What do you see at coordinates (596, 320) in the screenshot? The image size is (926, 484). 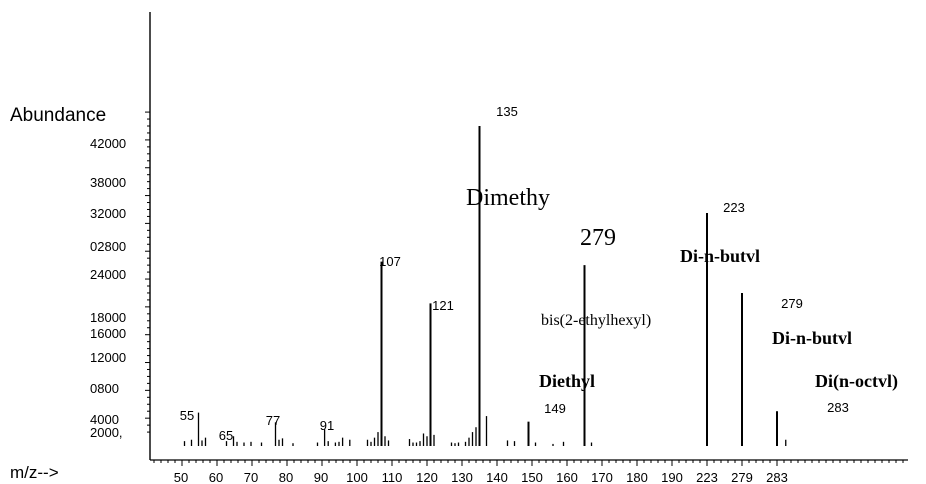 I see `annotation-dehp-name: bis(2-ethylhexyl)` at bounding box center [596, 320].